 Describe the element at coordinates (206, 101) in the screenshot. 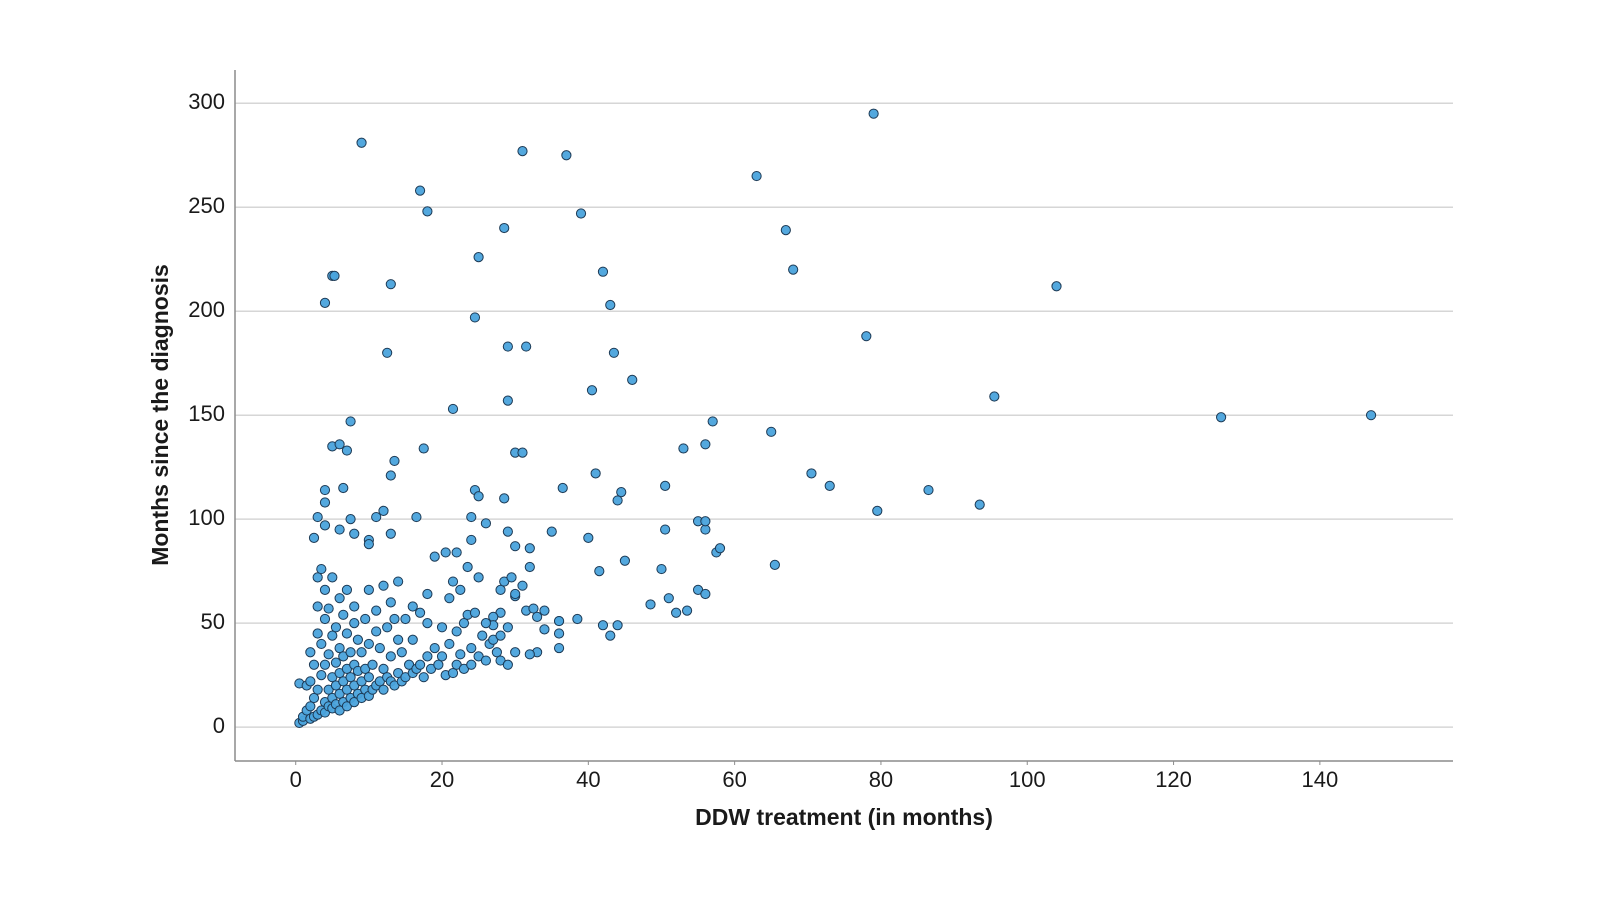

I see `y-tick-label: 300` at that location.